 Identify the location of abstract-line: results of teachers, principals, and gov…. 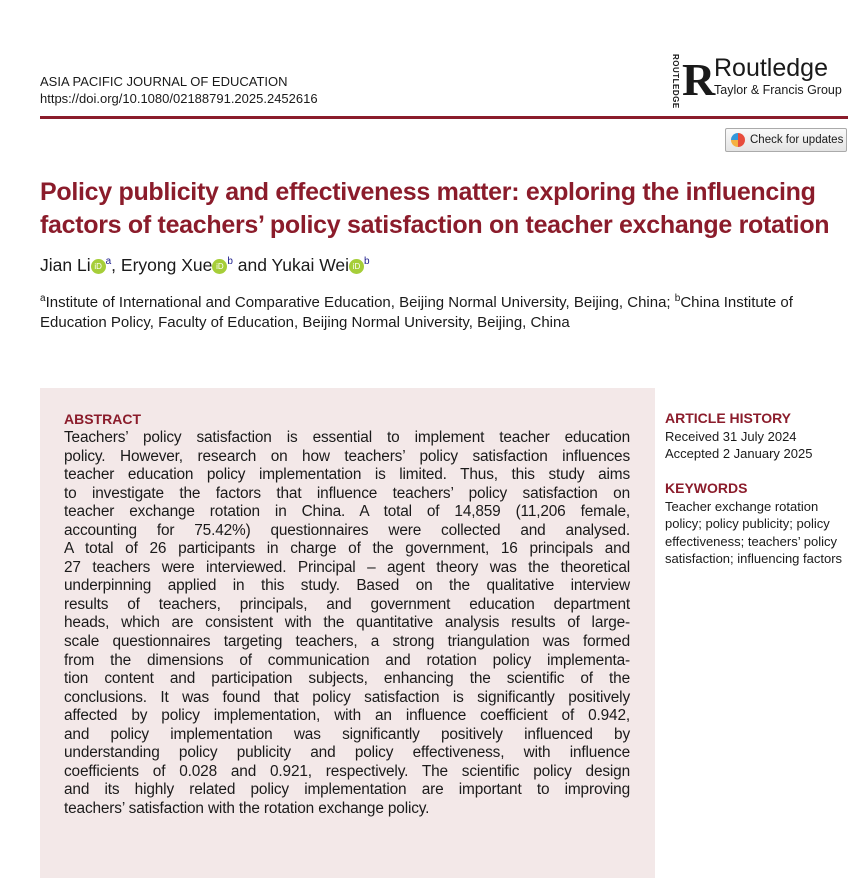
(347, 604).